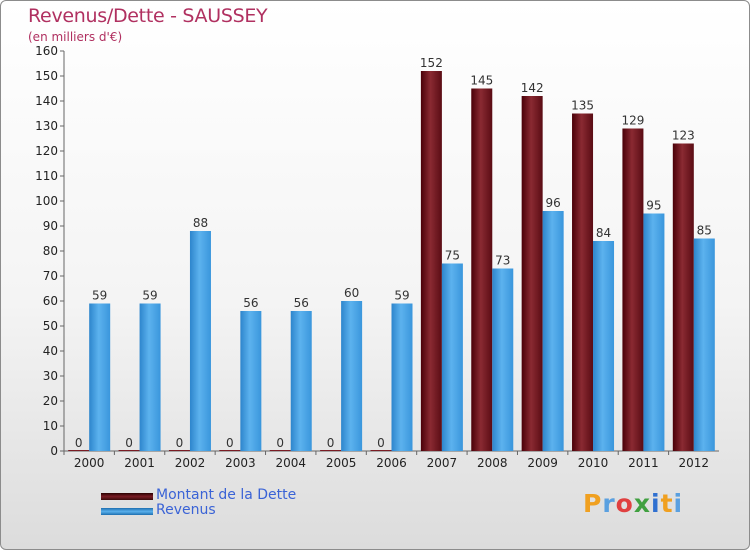 The width and height of the screenshot is (750, 550). Describe the element at coordinates (492, 463) in the screenshot. I see `x-tick-label: 2008` at that location.